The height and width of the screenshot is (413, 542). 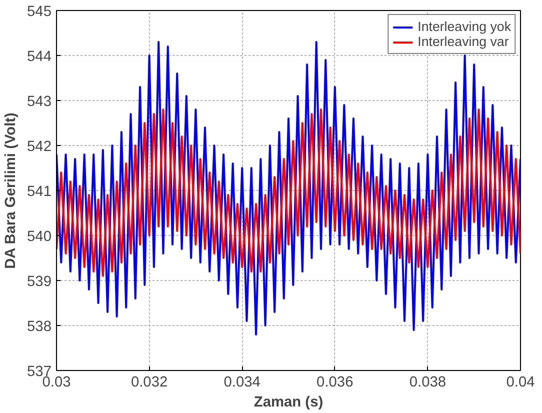 What do you see at coordinates (463, 41) in the screenshot?
I see `legend-label: Interleaving var` at bounding box center [463, 41].